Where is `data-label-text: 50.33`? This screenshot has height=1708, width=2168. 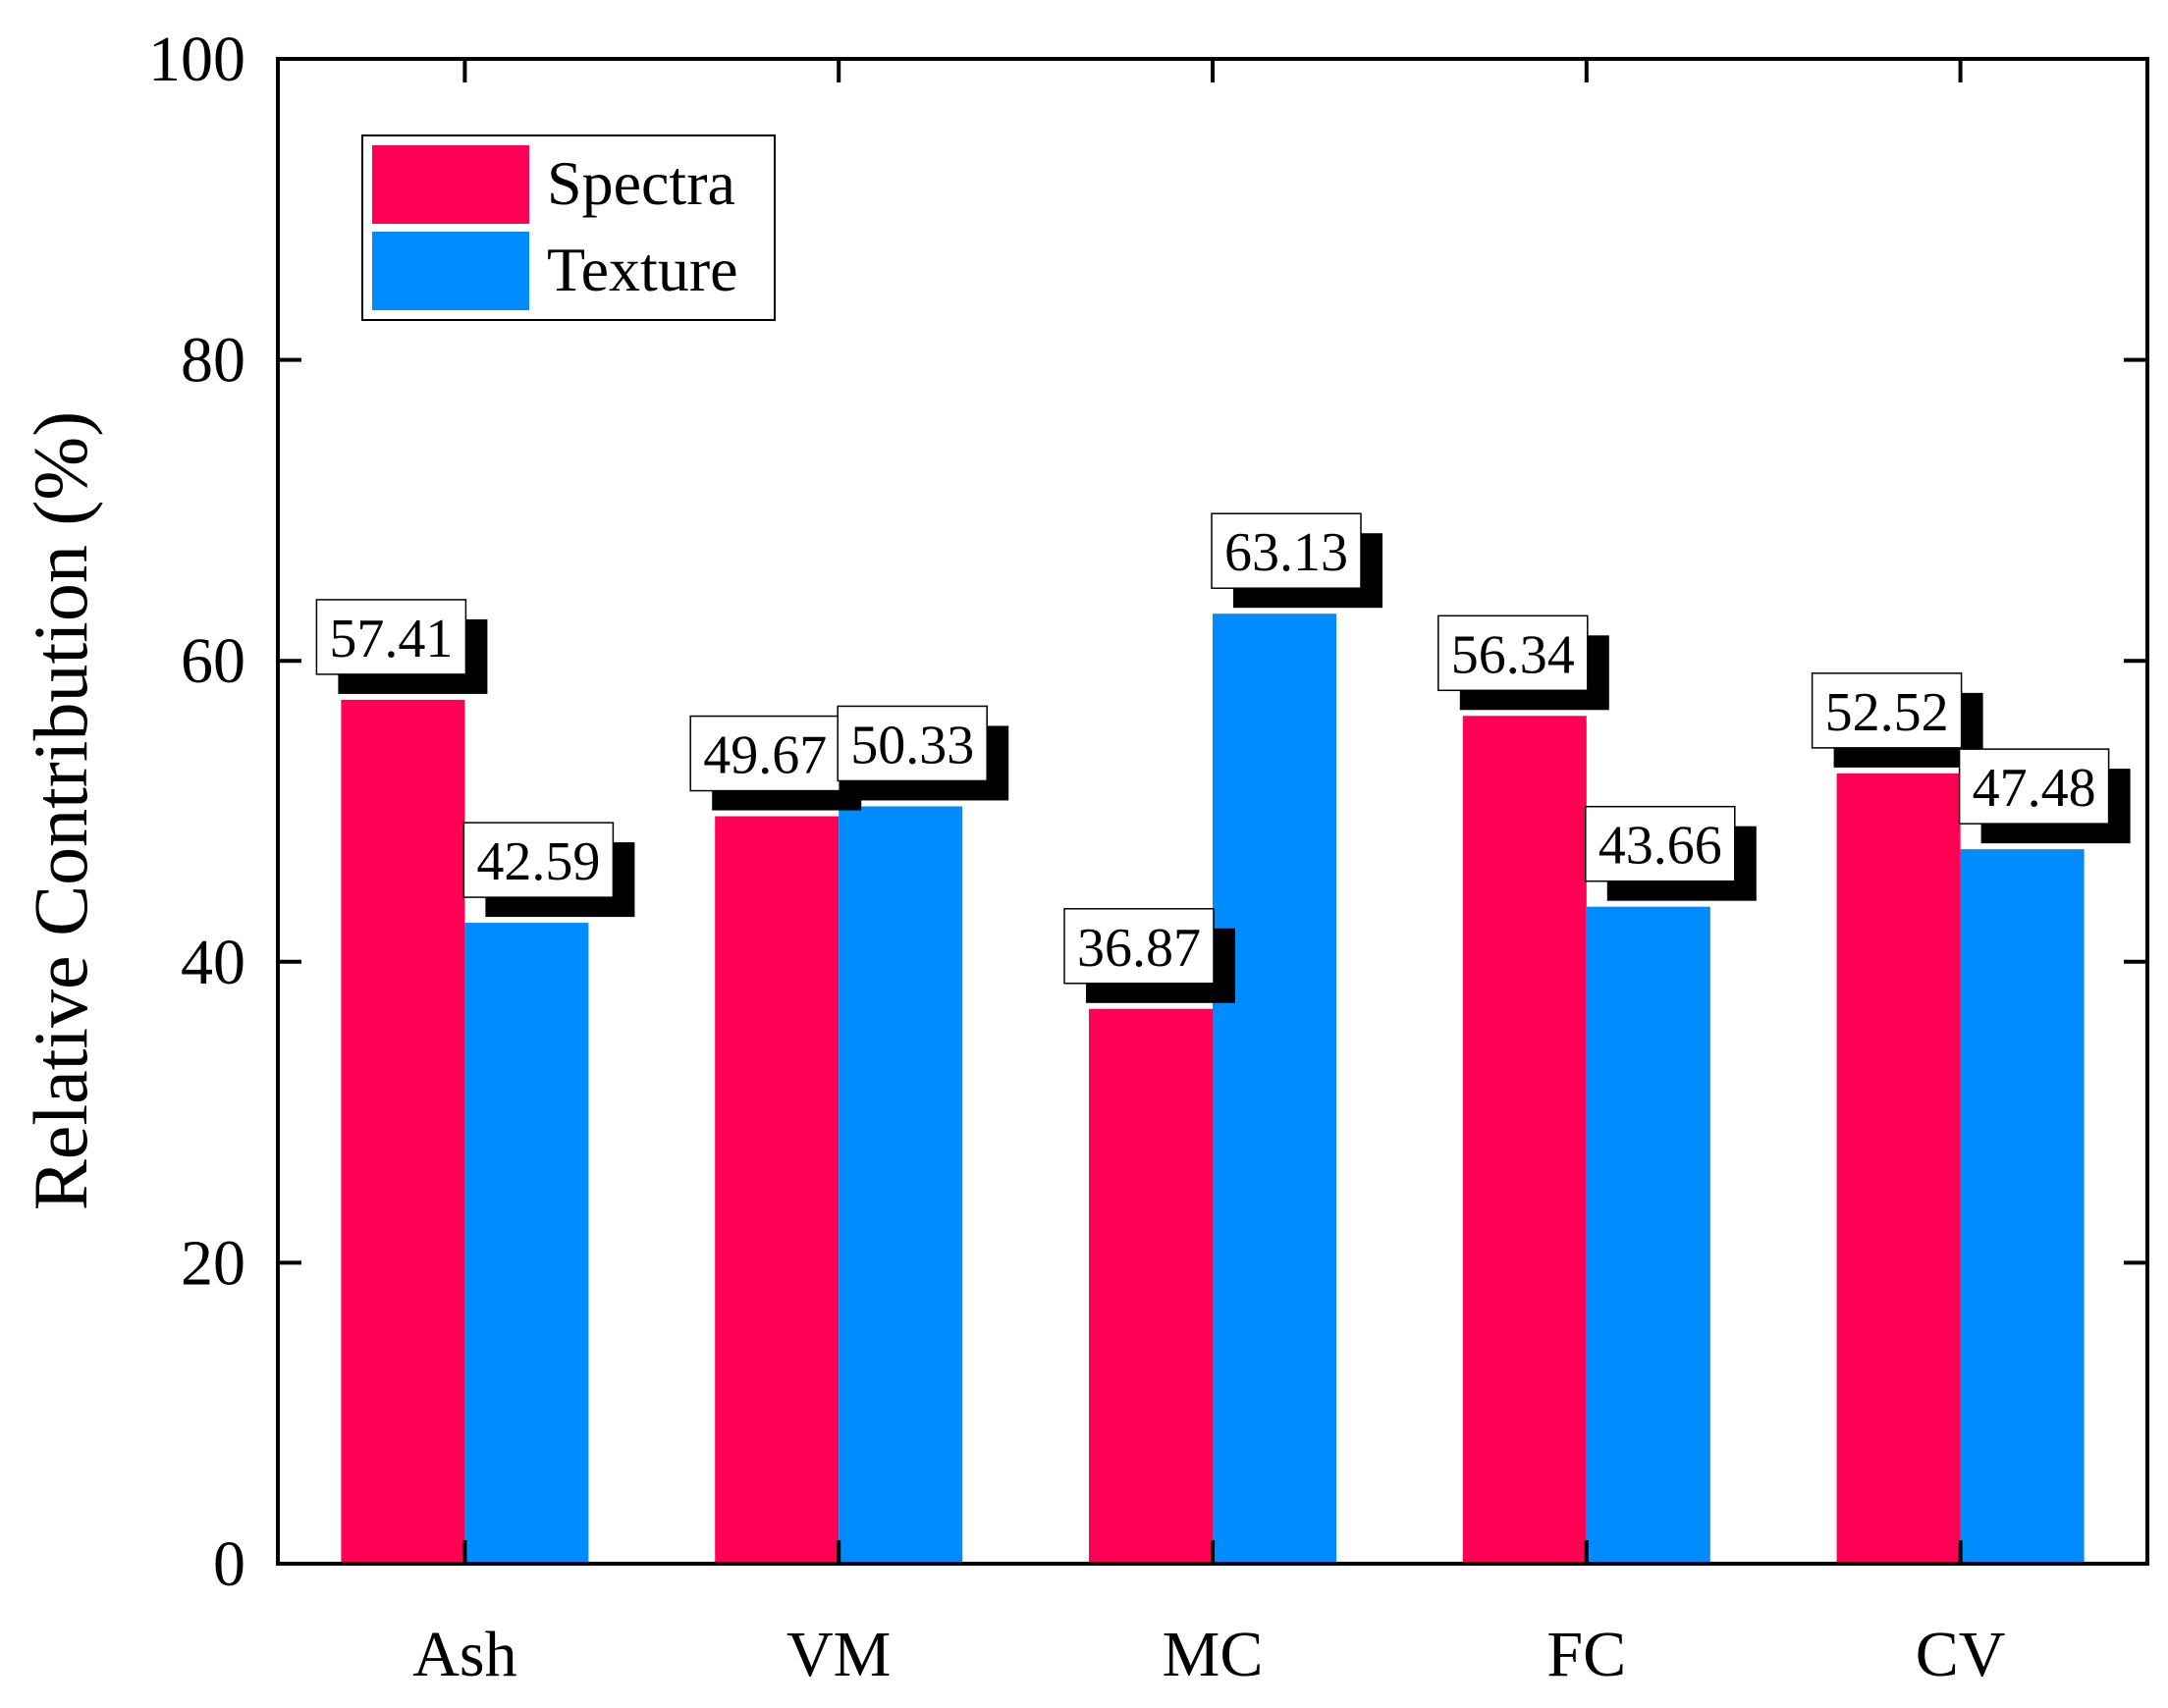
data-label-text: 50.33 is located at coordinates (912, 745).